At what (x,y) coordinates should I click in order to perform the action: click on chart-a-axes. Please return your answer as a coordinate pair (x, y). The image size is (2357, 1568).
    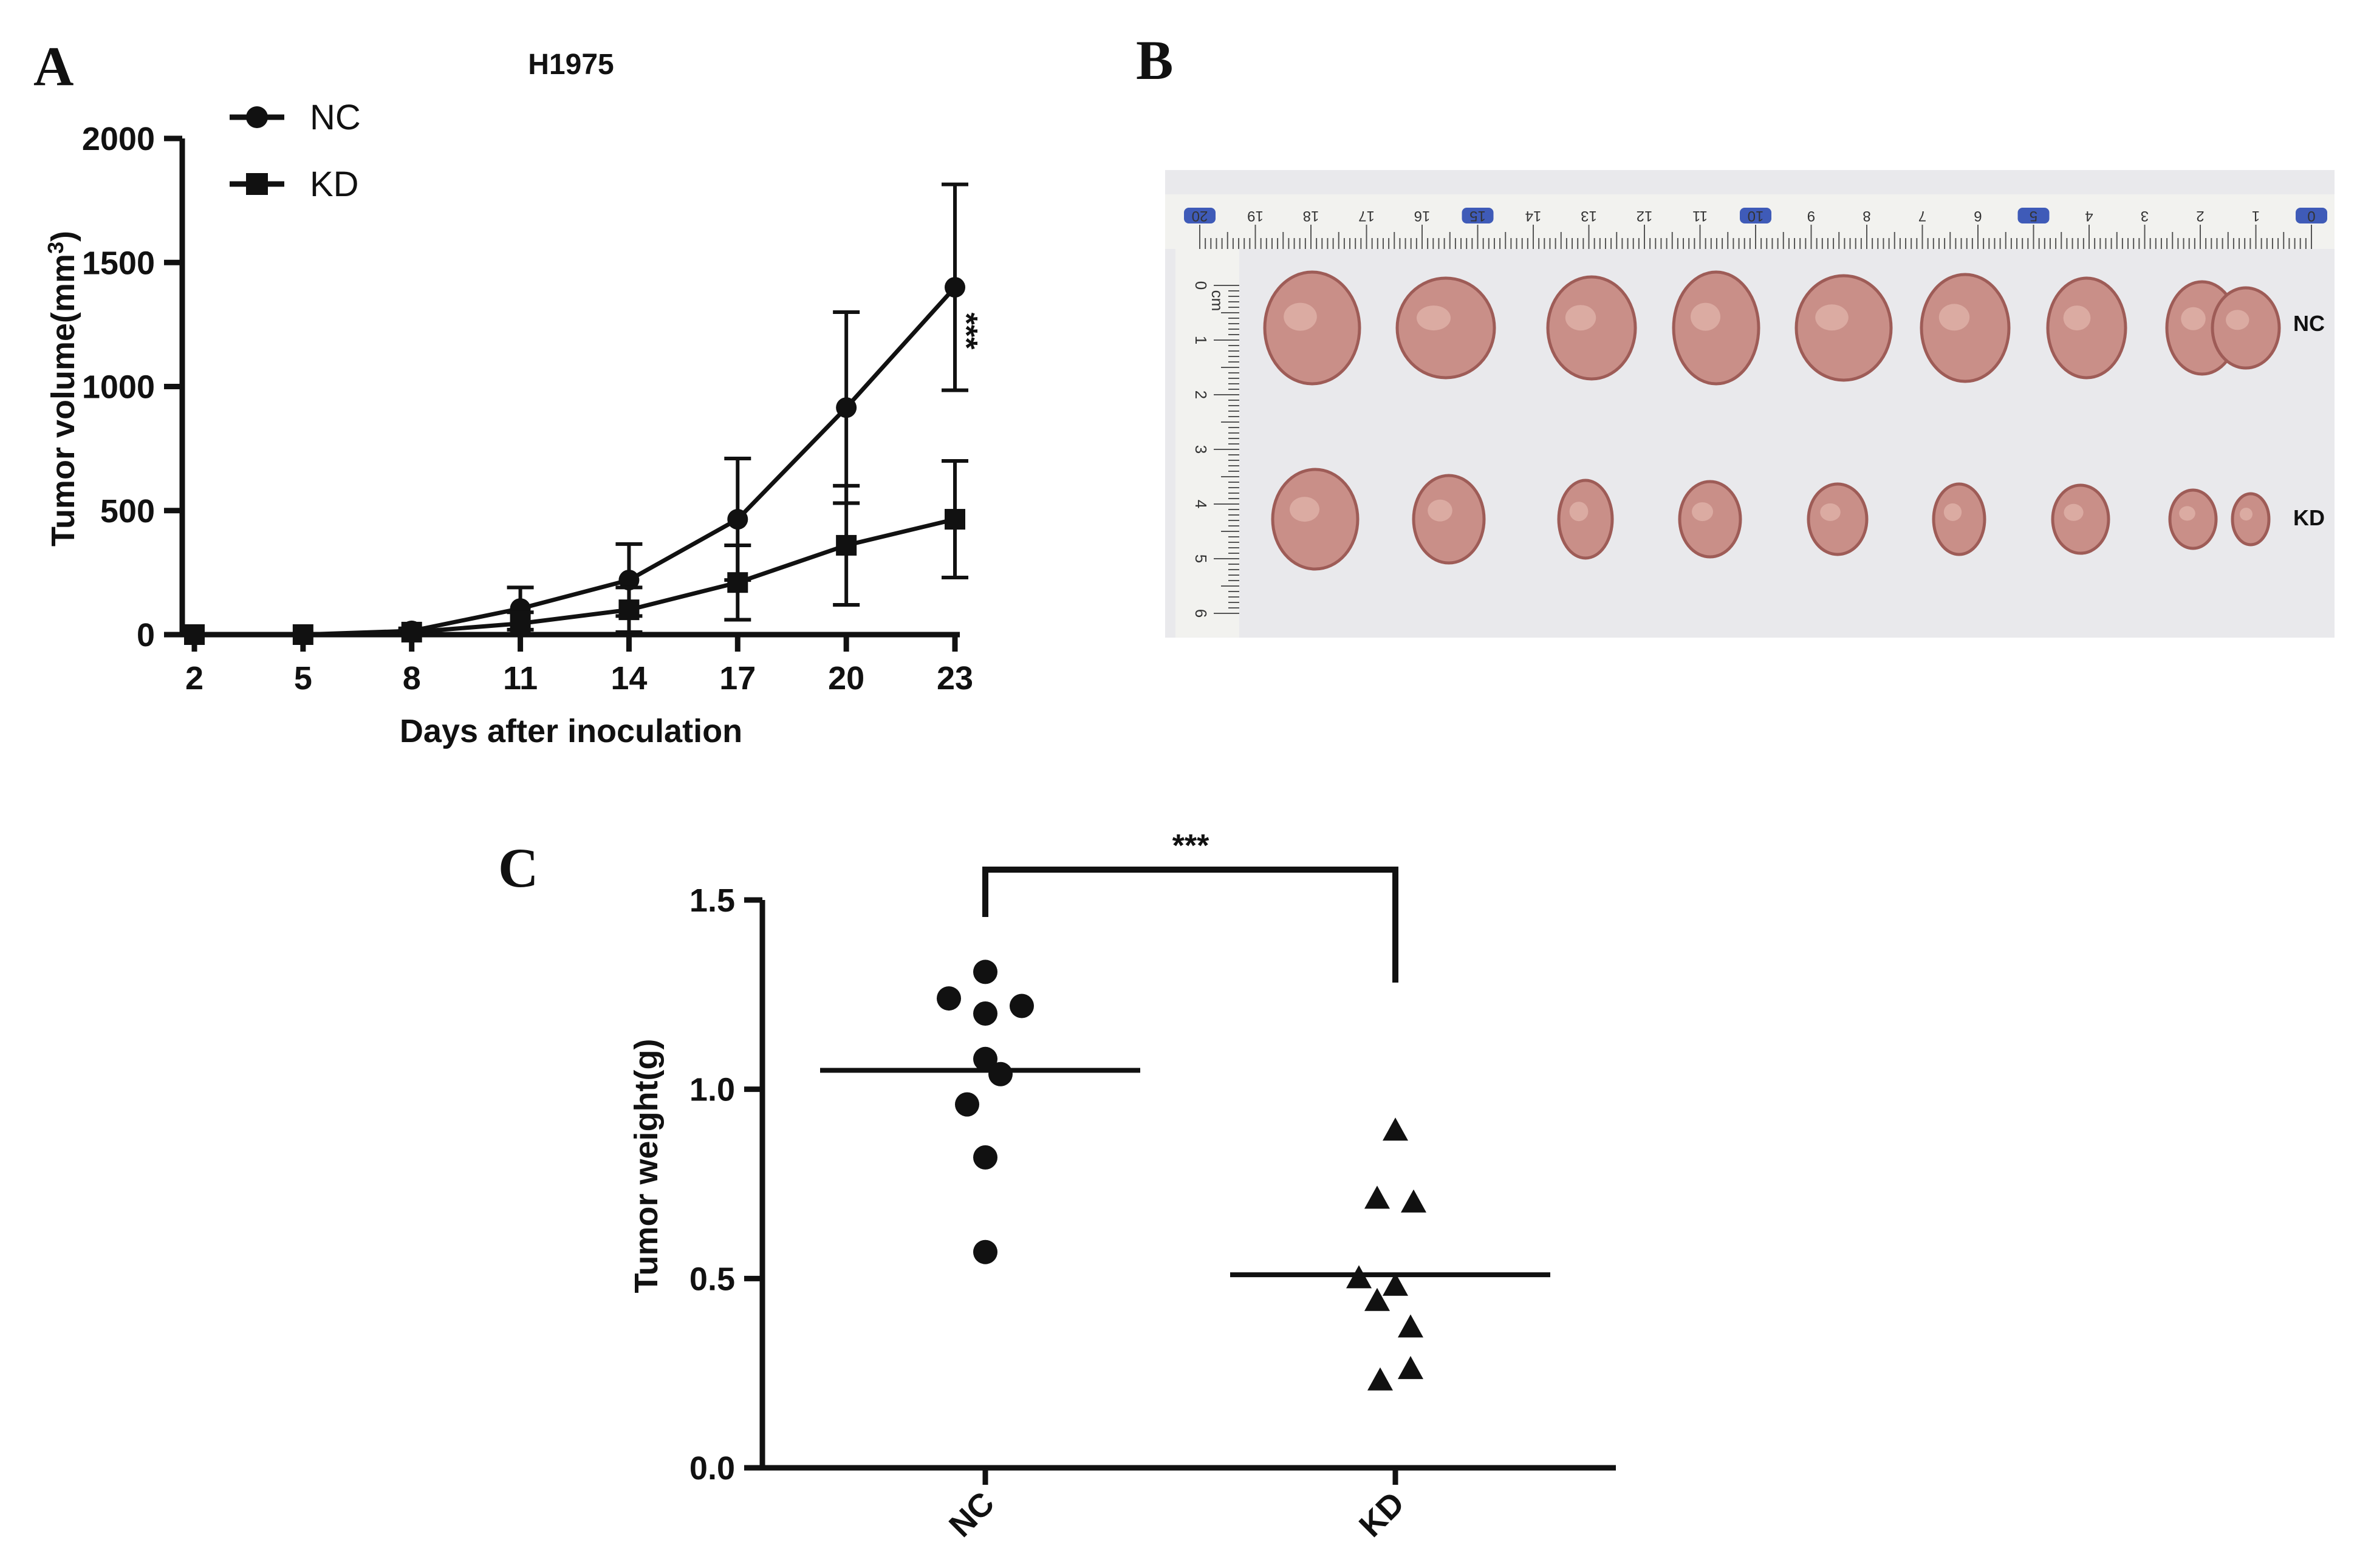
    Looking at the image, I should click on (569, 388).